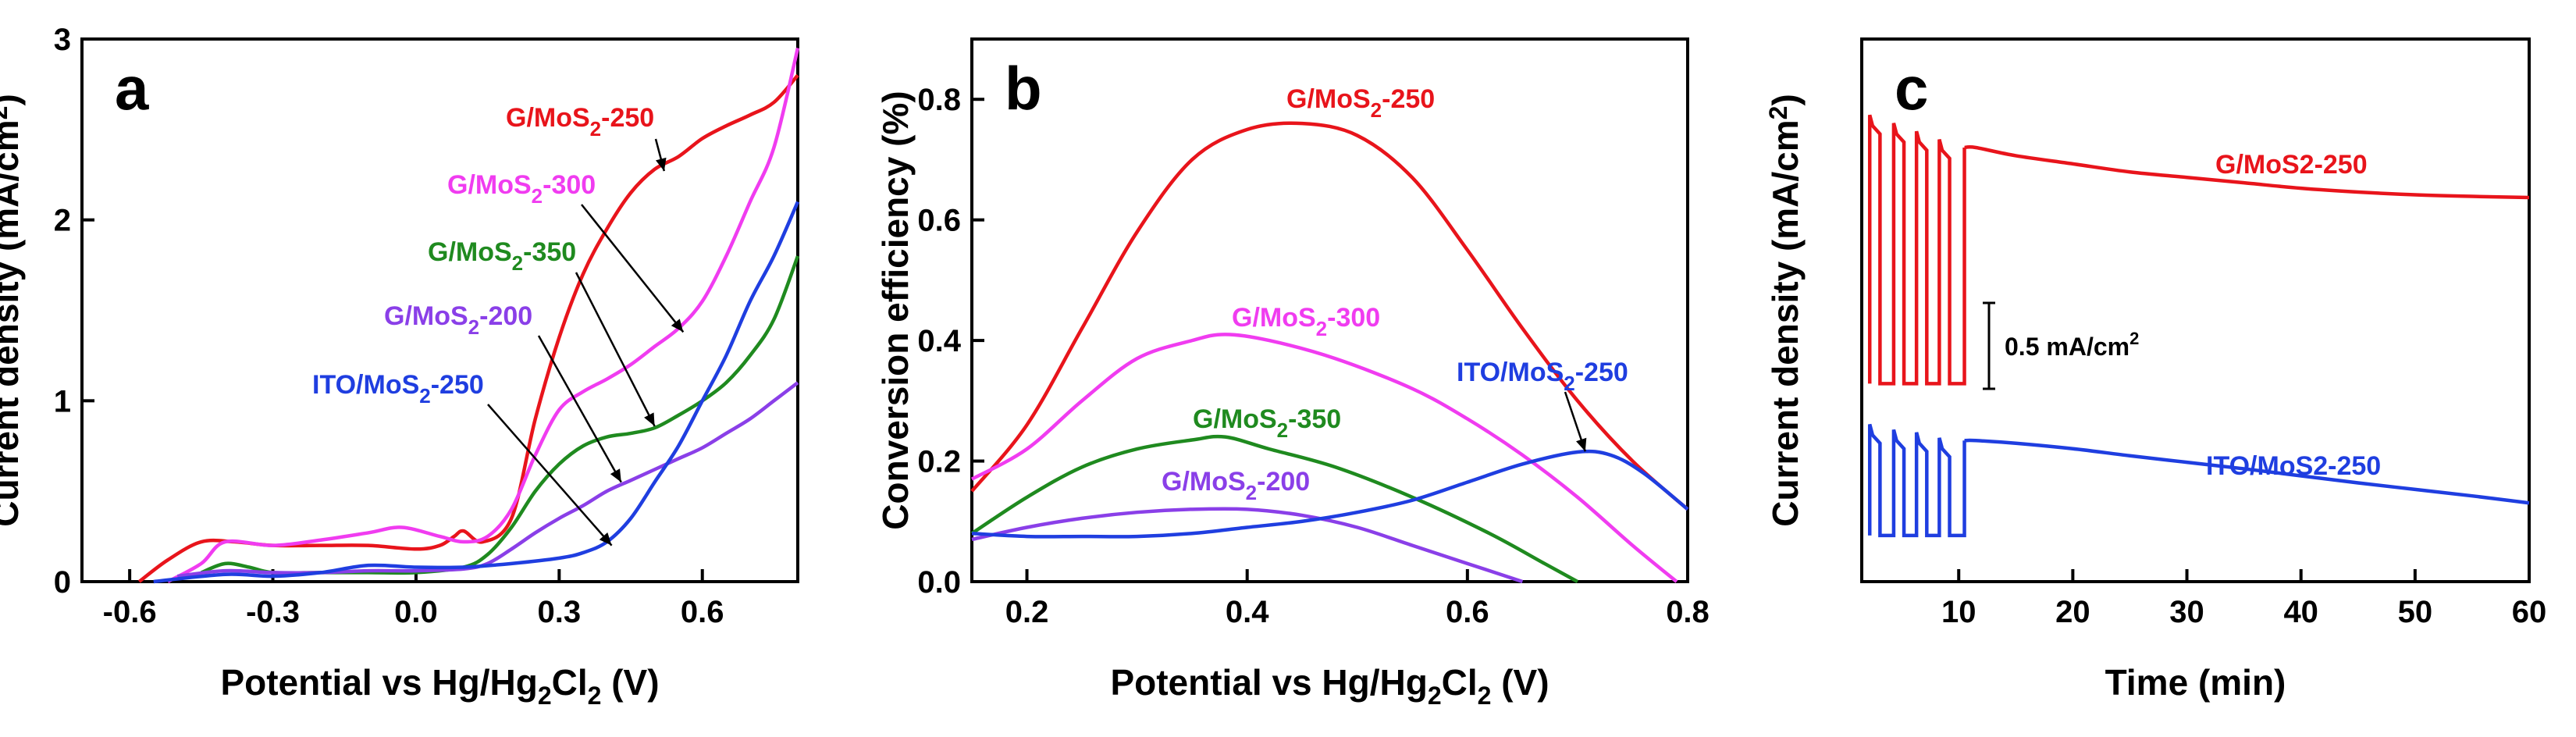 This screenshot has height=737, width=2576. I want to click on panel-c-ylabel: Current density (mA/cm2), so click(1785, 310).